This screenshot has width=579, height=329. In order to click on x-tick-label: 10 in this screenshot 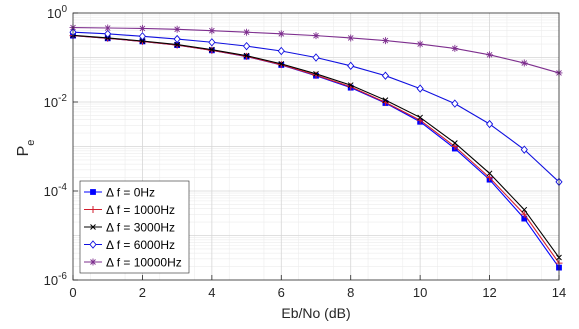, I will do `click(420, 292)`.